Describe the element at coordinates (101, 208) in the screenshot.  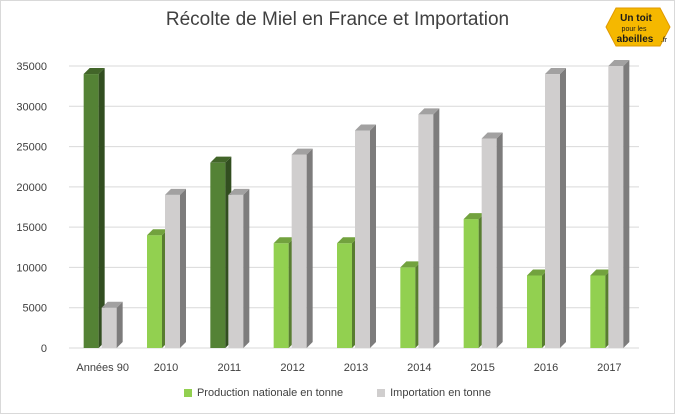
I see `bar-side-production` at that location.